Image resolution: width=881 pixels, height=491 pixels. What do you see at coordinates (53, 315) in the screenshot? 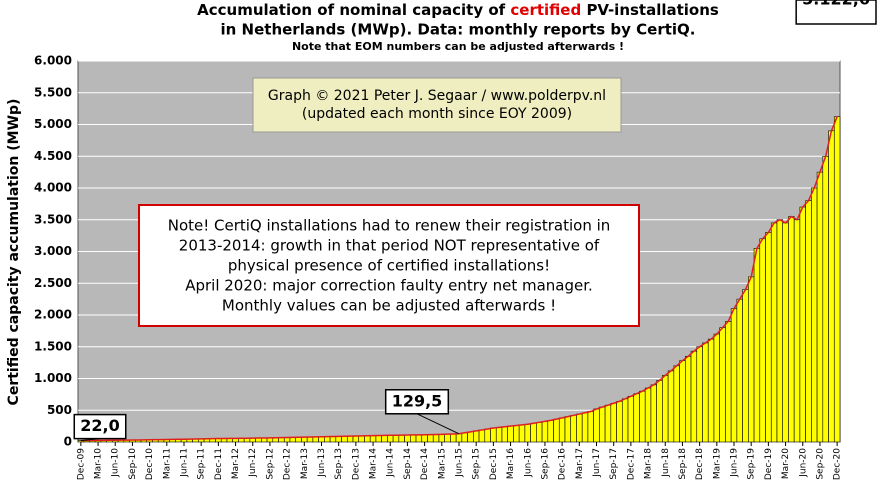
I see `y-tick-label: 2.000` at bounding box center [53, 315].